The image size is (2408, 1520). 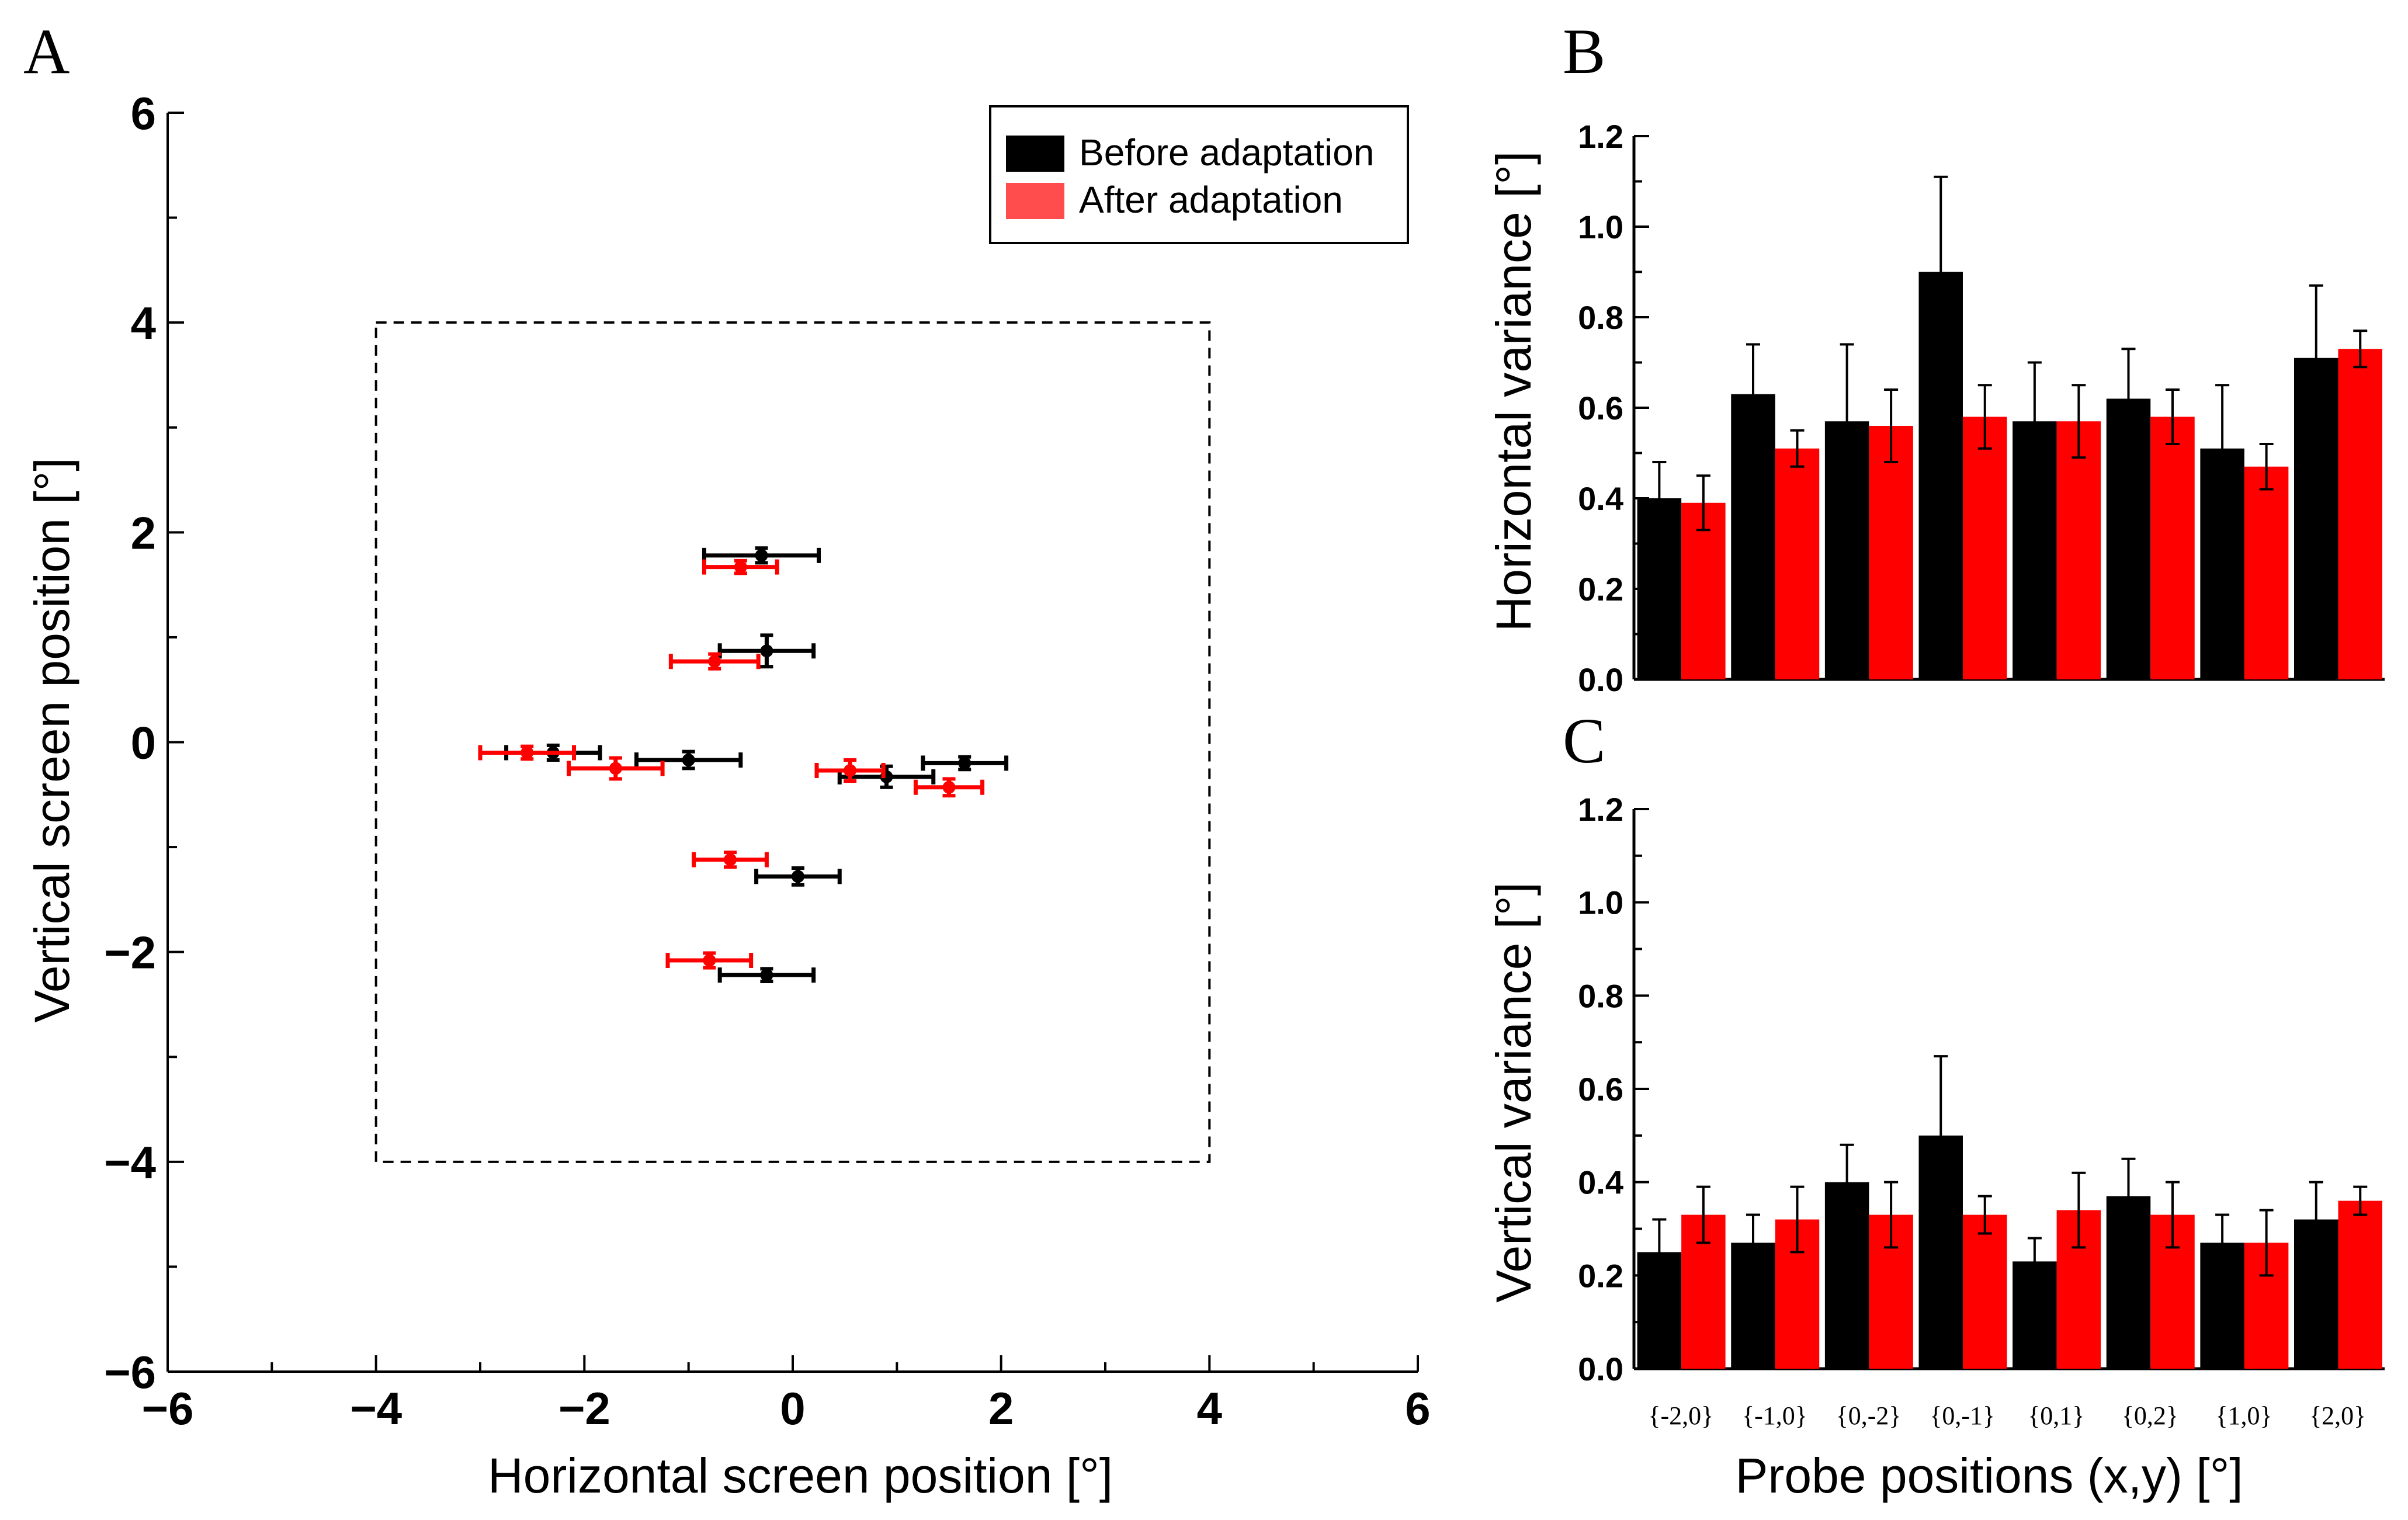 What do you see at coordinates (1600, 498) in the screenshot?
I see `y-tick-label-b: 0.4` at bounding box center [1600, 498].